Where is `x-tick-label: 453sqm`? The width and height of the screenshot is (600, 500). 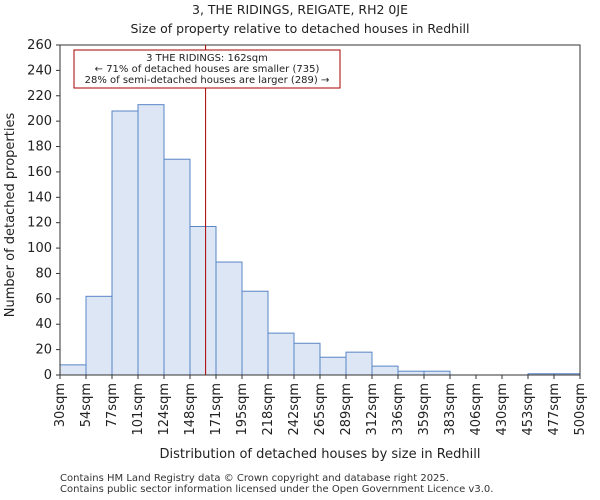
x-tick-label: 453sqm is located at coordinates (528, 409).